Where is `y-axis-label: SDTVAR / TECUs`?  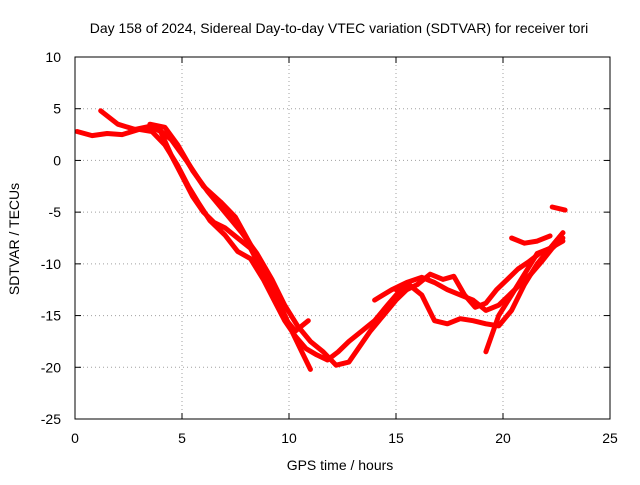
y-axis-label: SDTVAR / TECUs is located at coordinates (14, 239).